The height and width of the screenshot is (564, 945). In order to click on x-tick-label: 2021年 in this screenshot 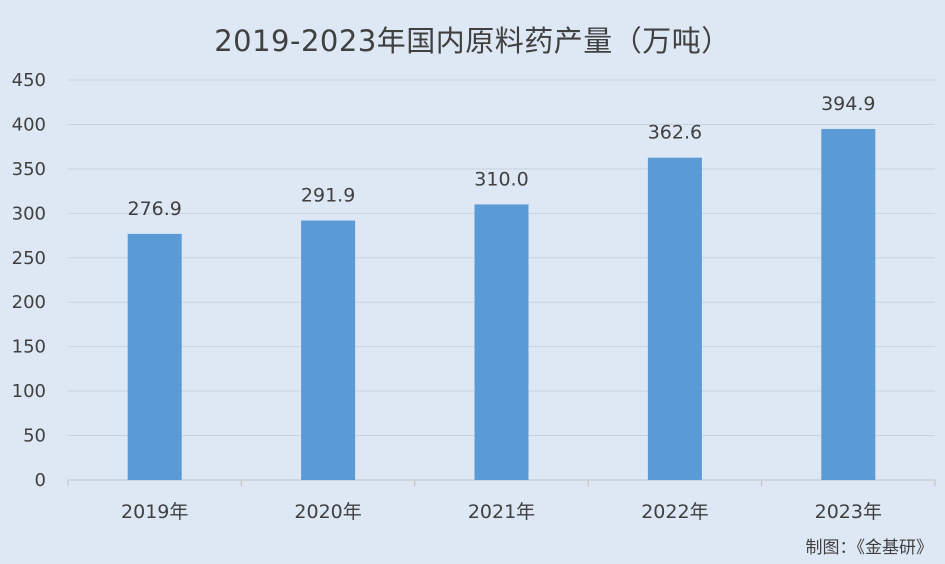, I will do `click(501, 512)`.